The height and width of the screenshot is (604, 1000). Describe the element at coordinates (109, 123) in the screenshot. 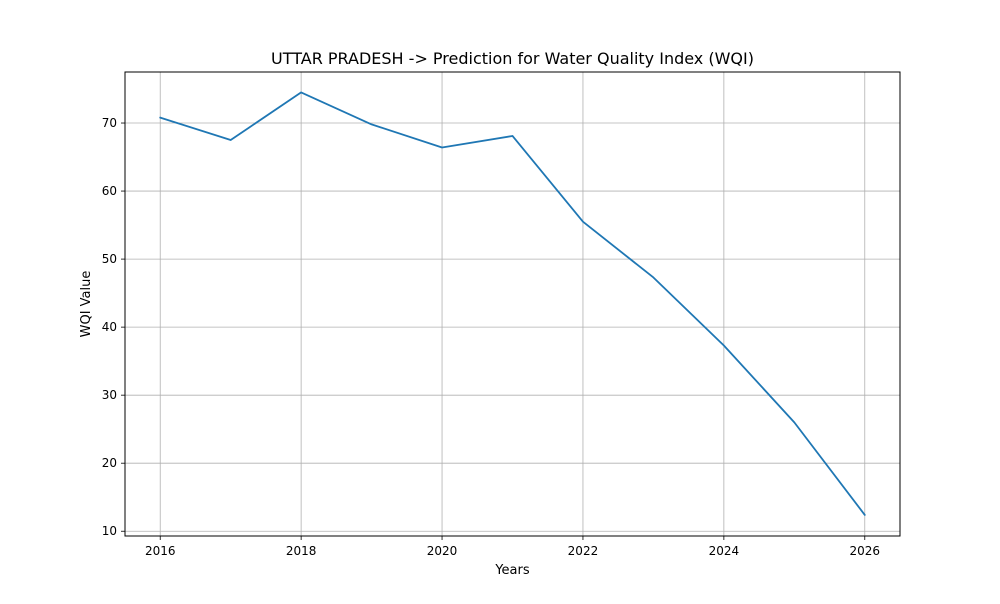

I see `y-tick-label: 70` at that location.